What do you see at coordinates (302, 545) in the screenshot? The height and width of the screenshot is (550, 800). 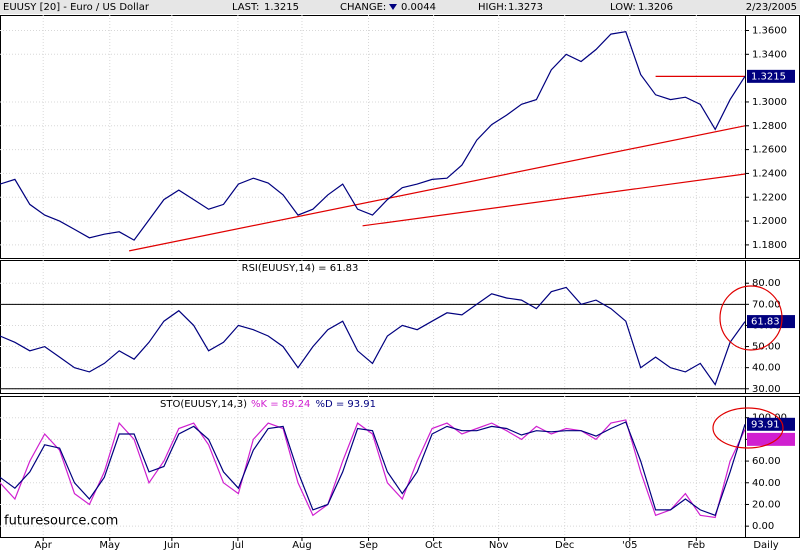 I see `x-tick-label: Aug` at bounding box center [302, 545].